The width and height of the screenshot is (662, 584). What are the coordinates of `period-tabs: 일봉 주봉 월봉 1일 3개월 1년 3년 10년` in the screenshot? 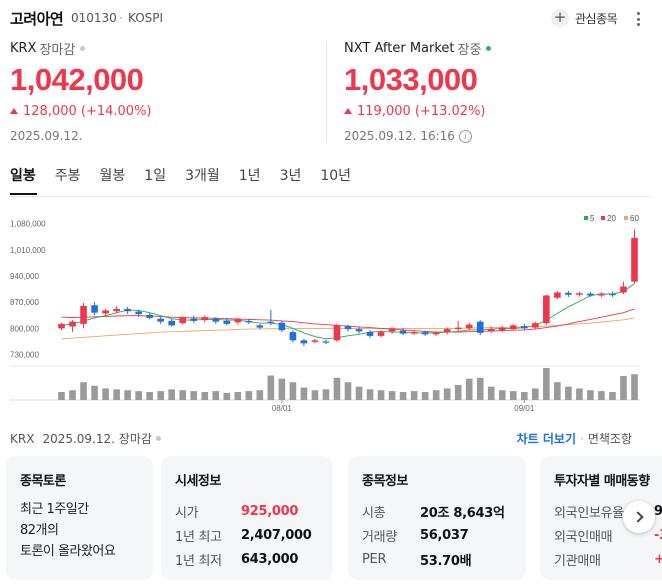 It's located at (190, 176).